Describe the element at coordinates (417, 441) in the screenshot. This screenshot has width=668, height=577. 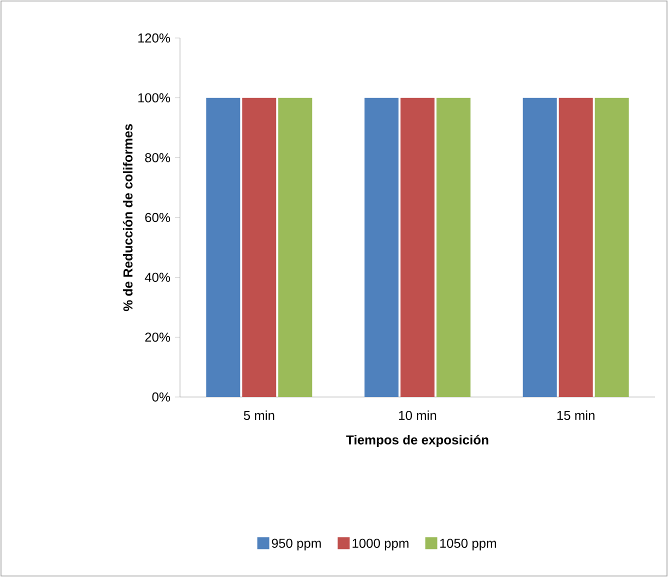
I see `x-axis-title: Tiempos de exposición` at that location.